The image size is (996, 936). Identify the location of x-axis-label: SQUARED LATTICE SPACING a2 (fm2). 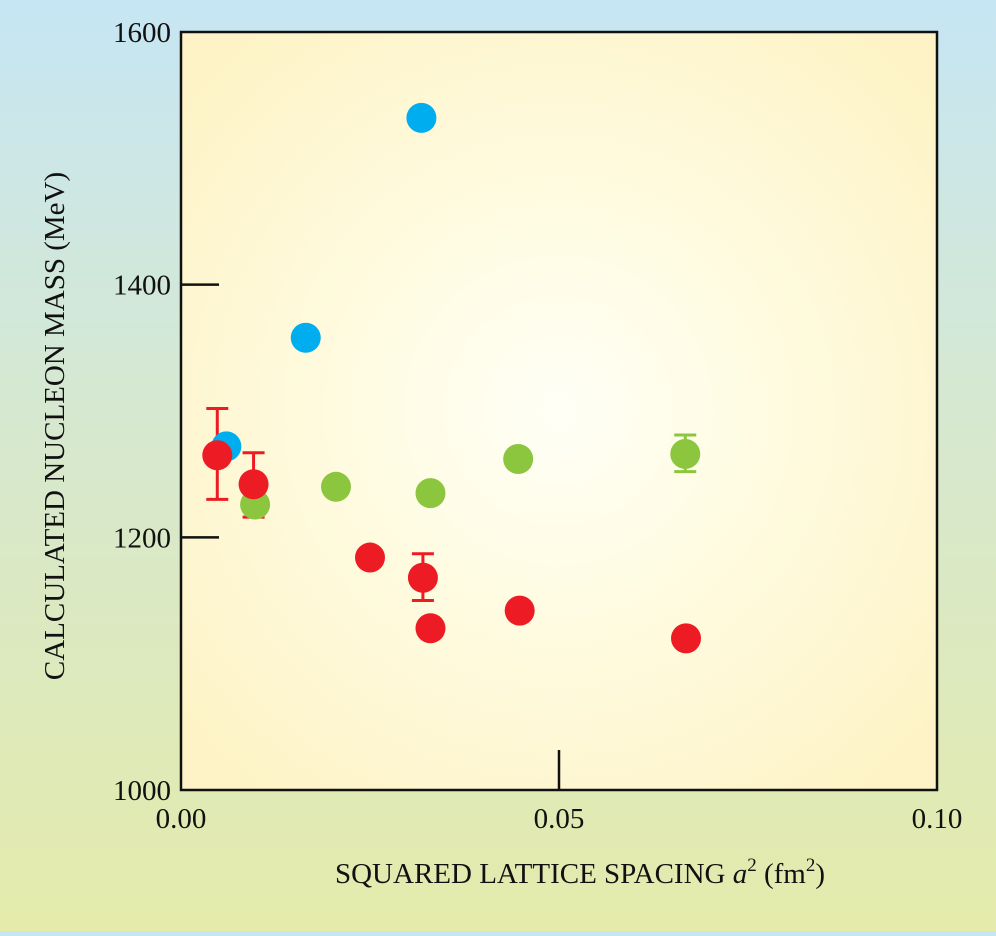
(580, 872).